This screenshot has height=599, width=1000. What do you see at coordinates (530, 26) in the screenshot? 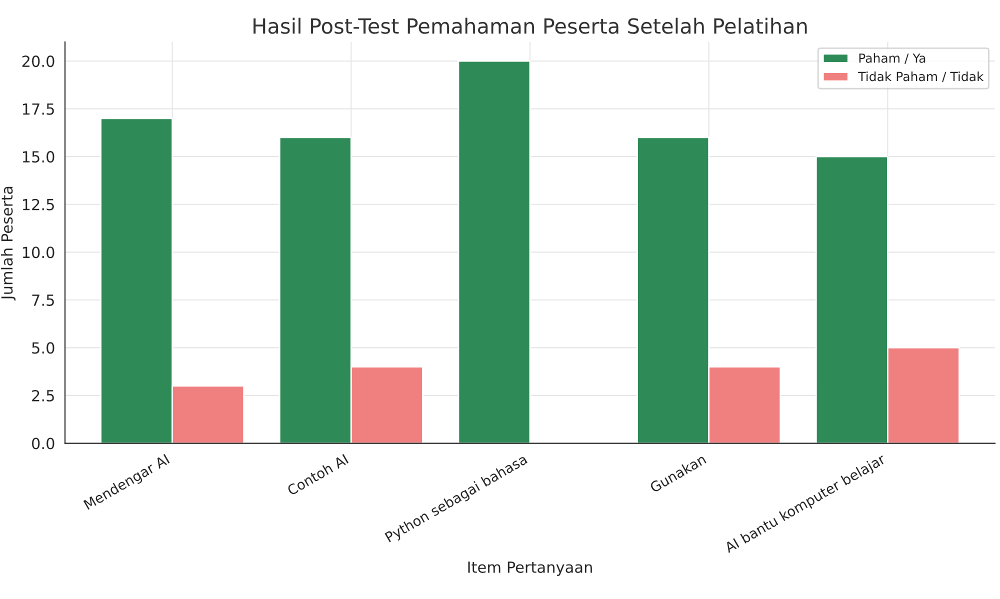
I see `chart-title: Hasil Post-Test Pemahaman Peserta Setelah Pelatihan` at bounding box center [530, 26].